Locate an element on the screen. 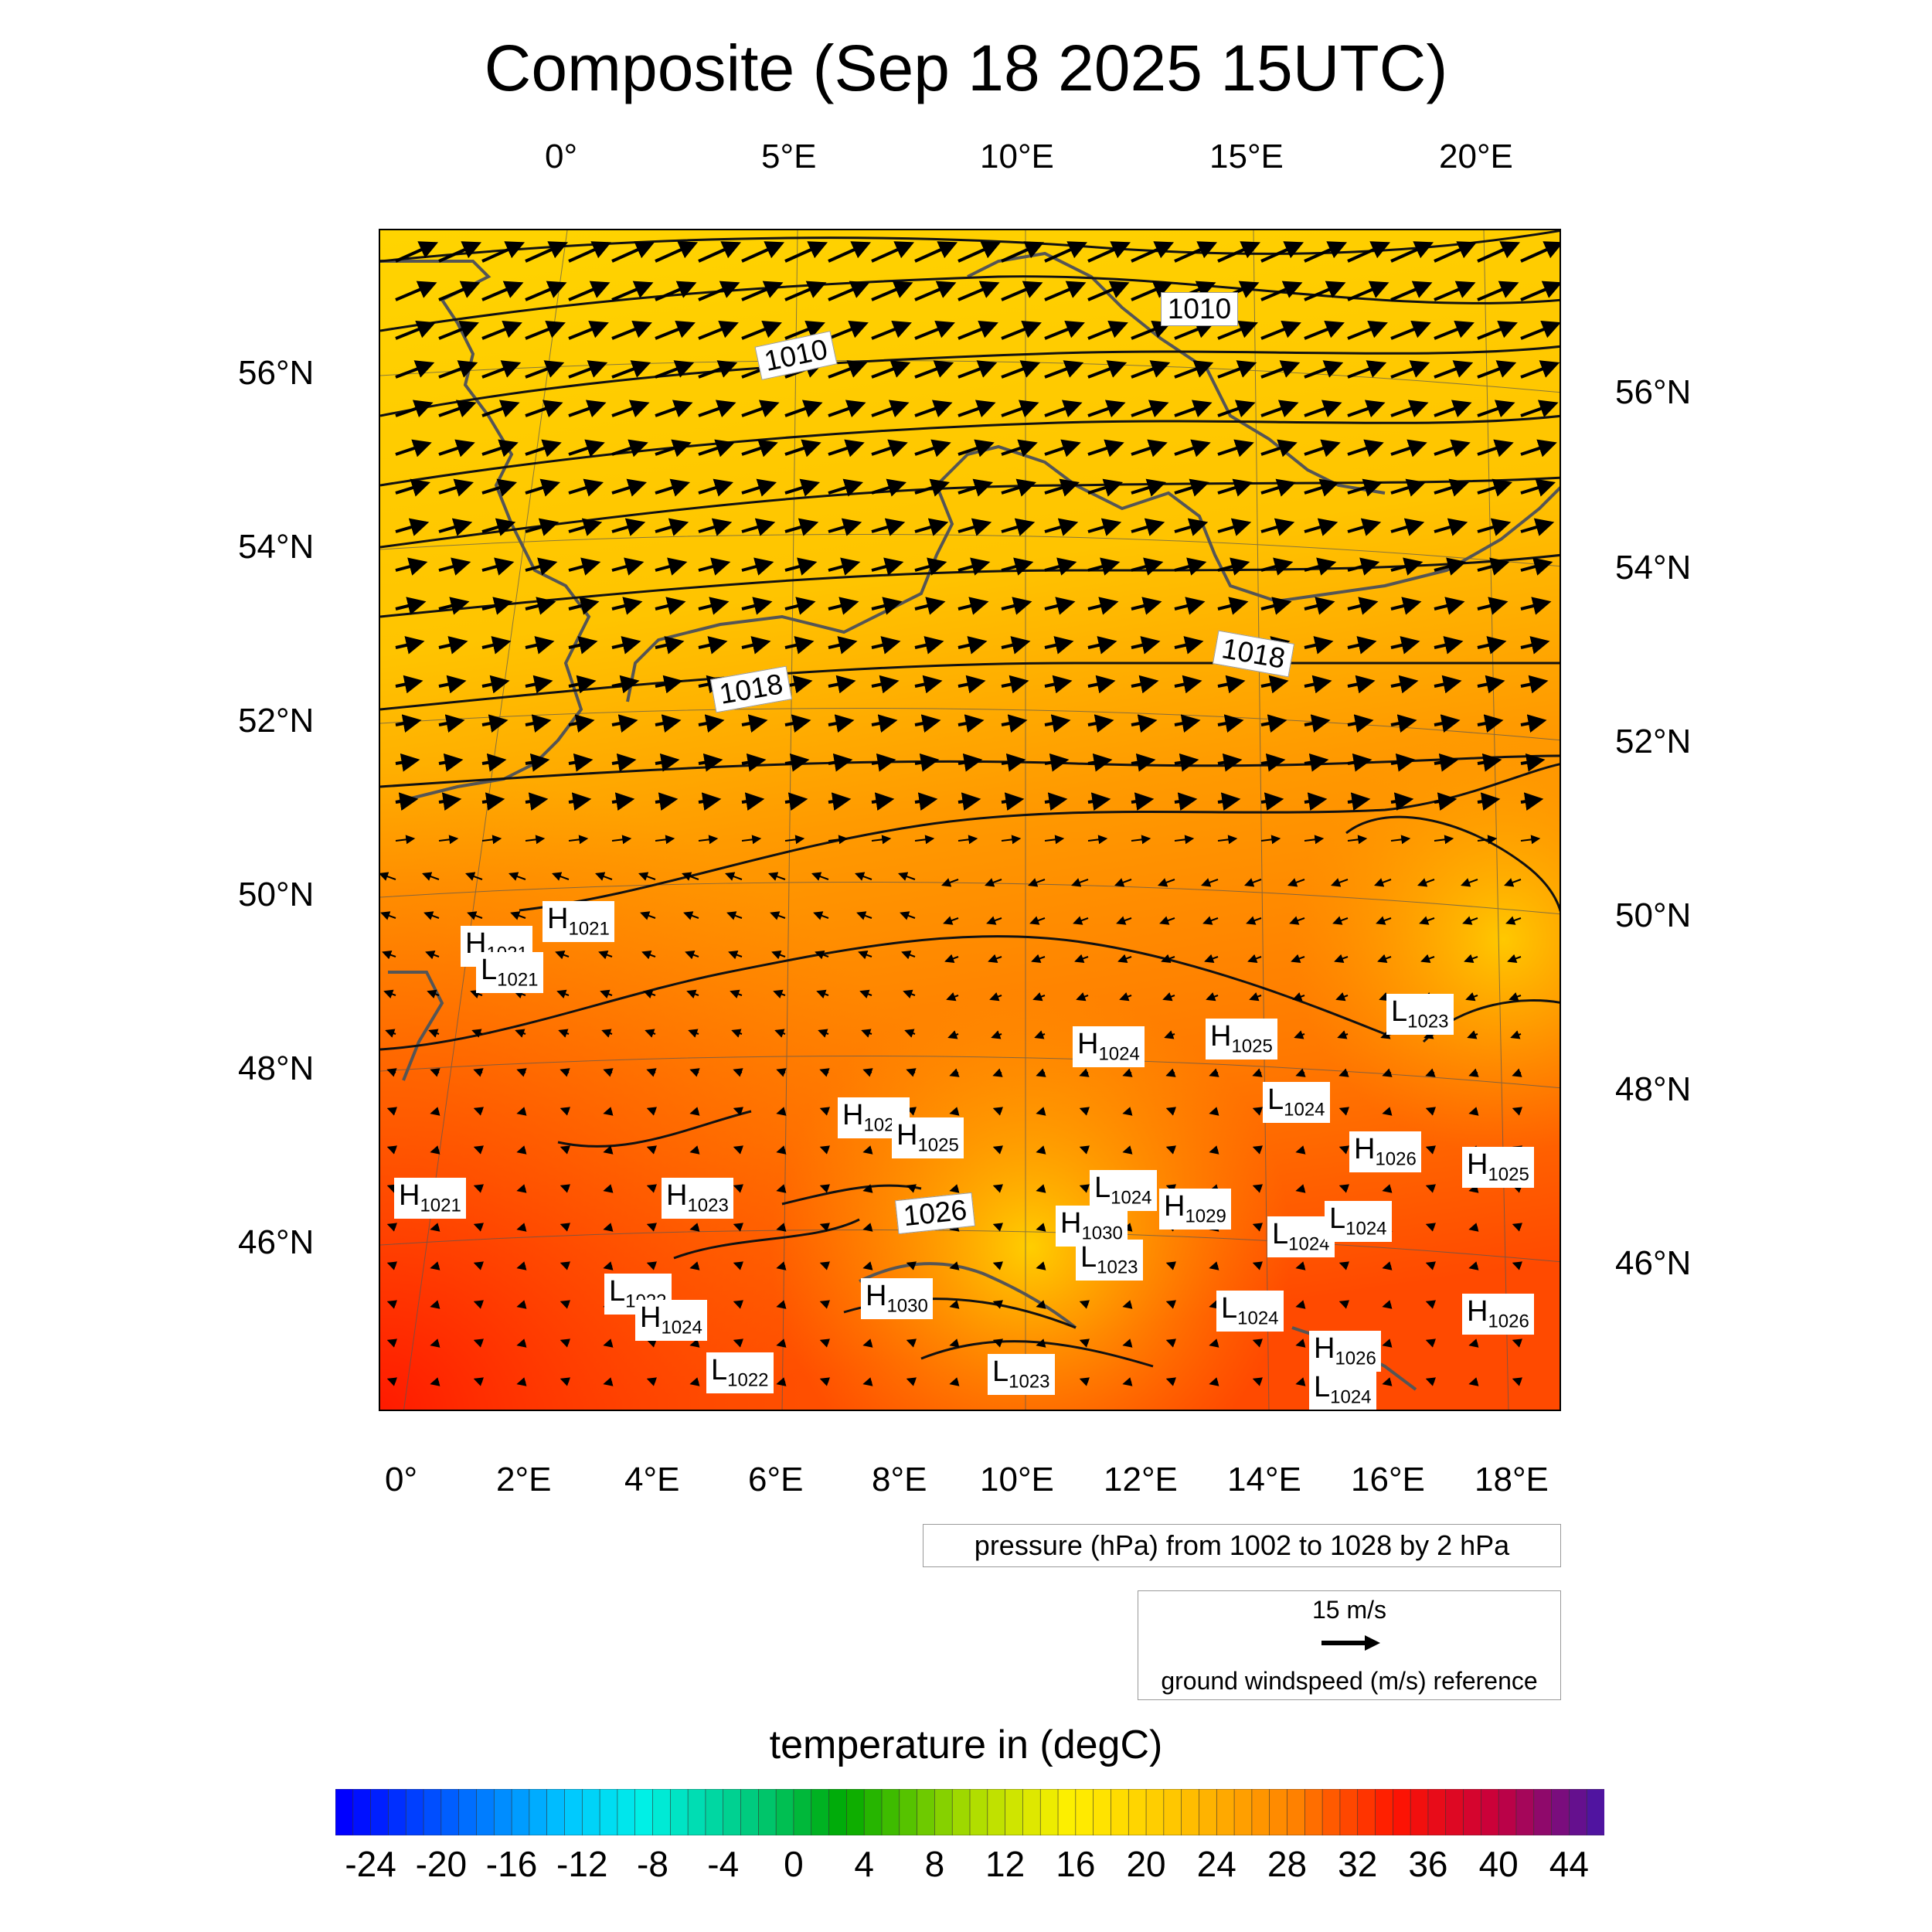 This screenshot has height=1932, width=1932. colorbar-tick-label: -8 is located at coordinates (652, 1864).